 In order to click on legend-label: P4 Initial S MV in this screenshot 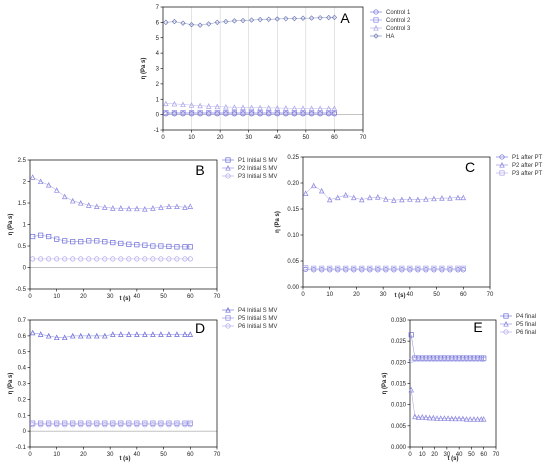, I will do `click(257, 311)`.